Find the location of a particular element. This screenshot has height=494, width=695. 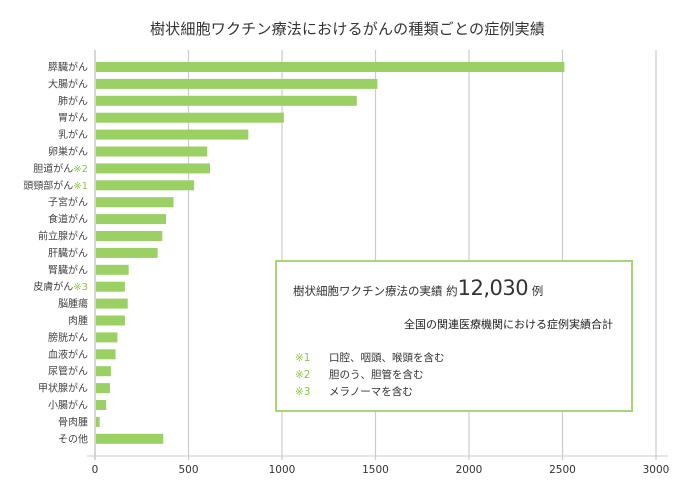

footnote-1: ※1 口腔、咽頭、喉頭を含む is located at coordinates (370, 357).